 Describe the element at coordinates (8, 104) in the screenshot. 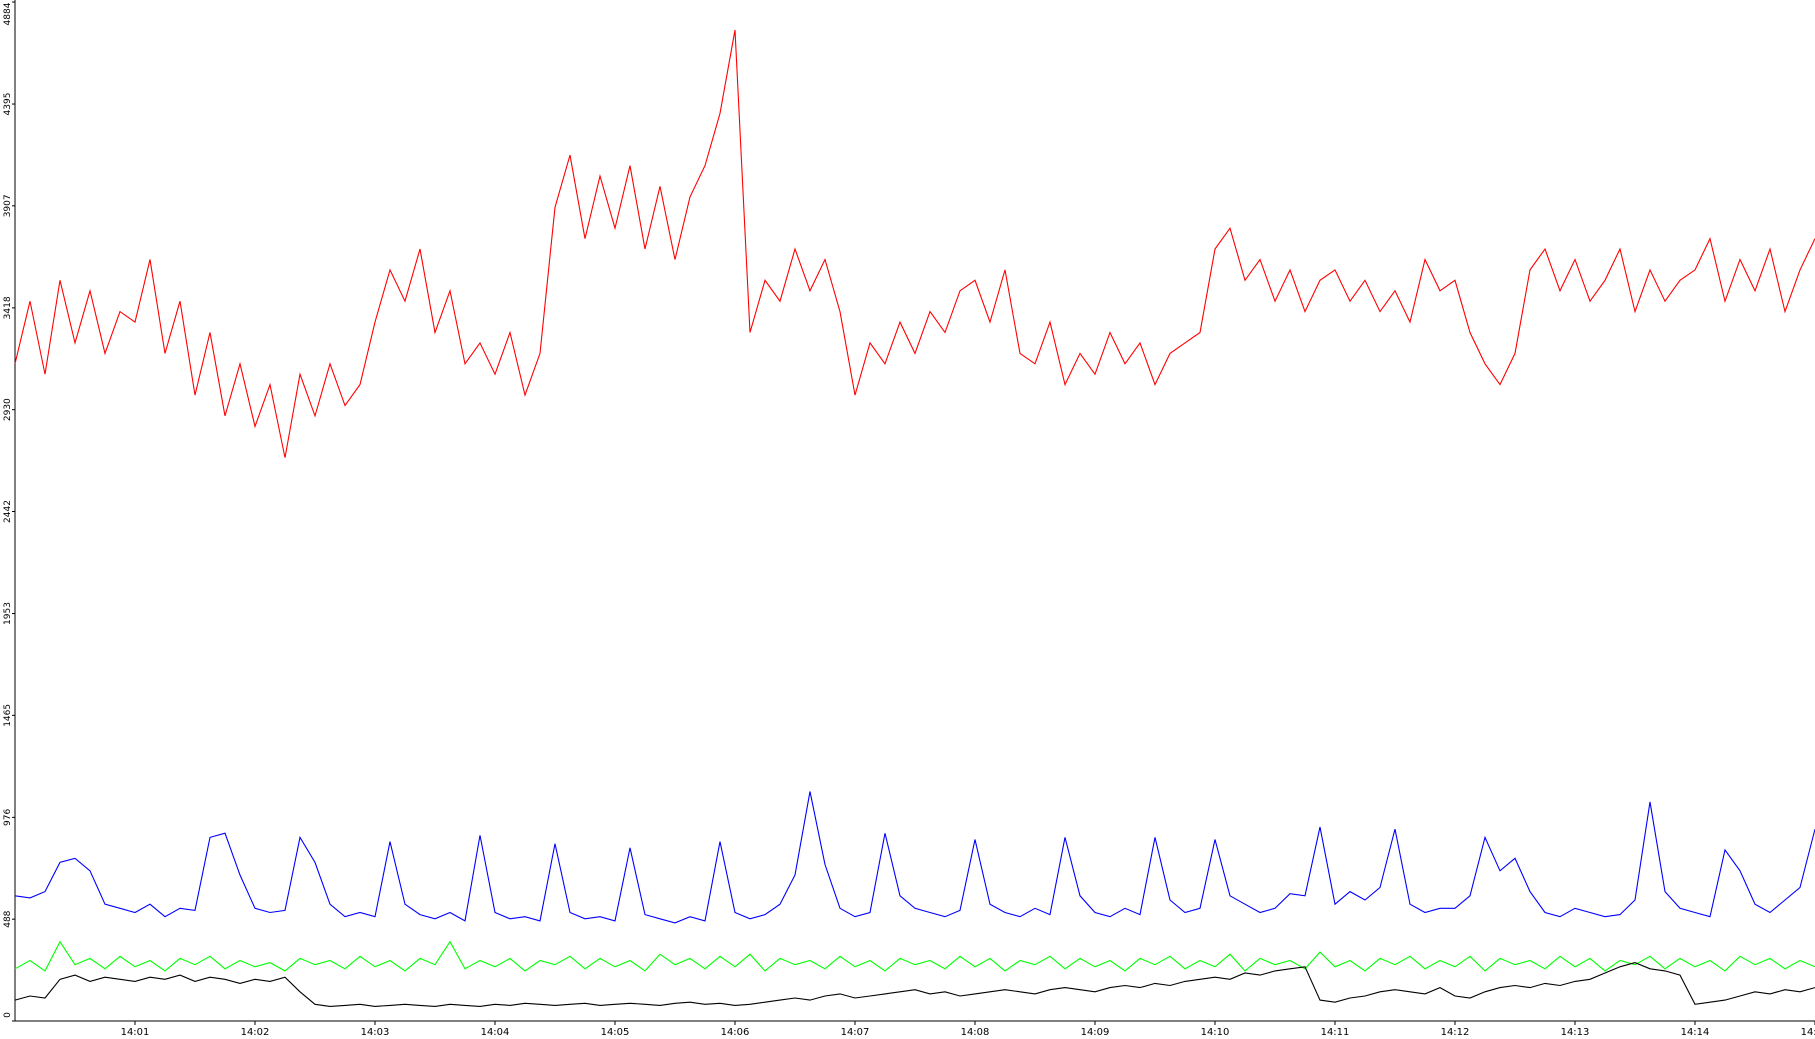

I see `y-tick-label: 4395` at that location.